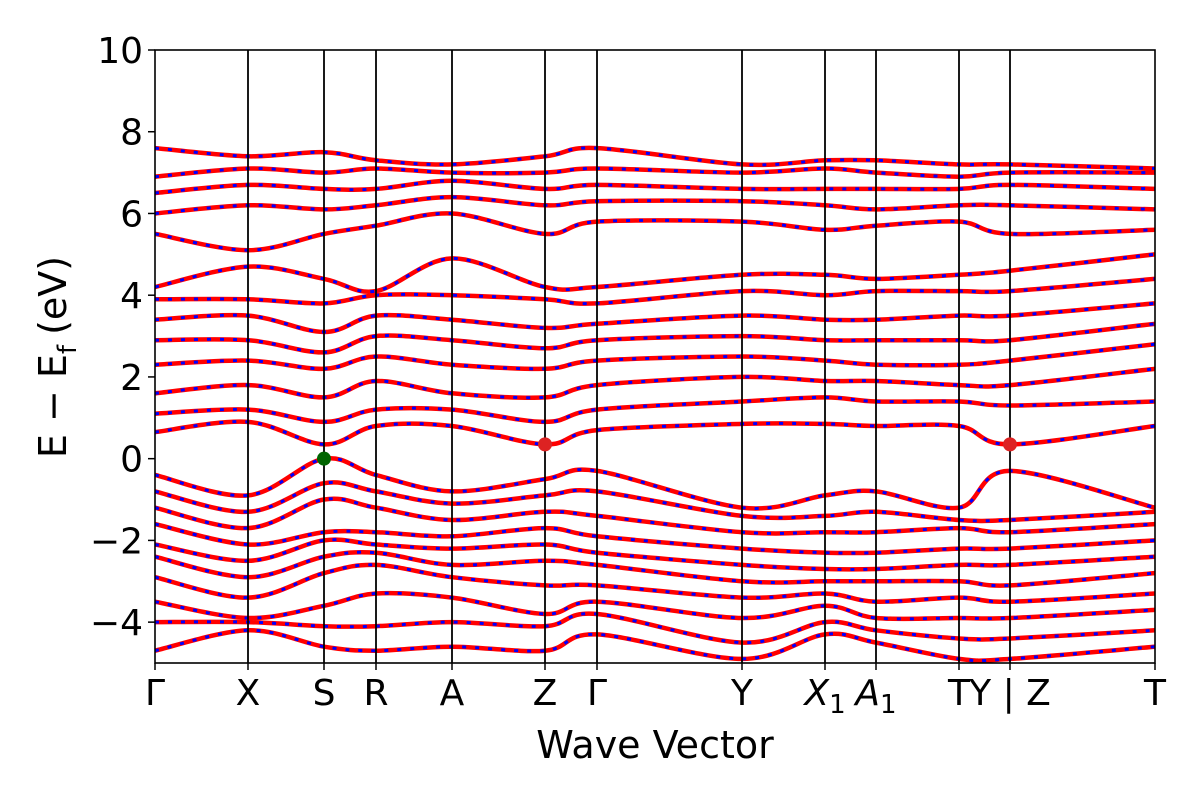  I want to click on x-tick-label-text-12: T, so click(1155, 693).